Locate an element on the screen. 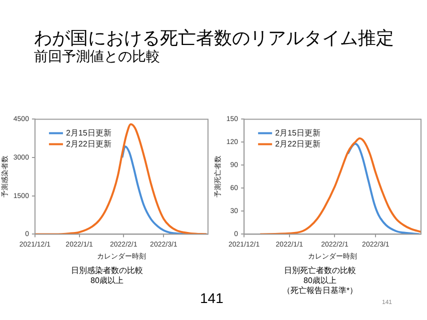 The image size is (427, 320). text: 日別感染者数の比較 is located at coordinates (107, 271).